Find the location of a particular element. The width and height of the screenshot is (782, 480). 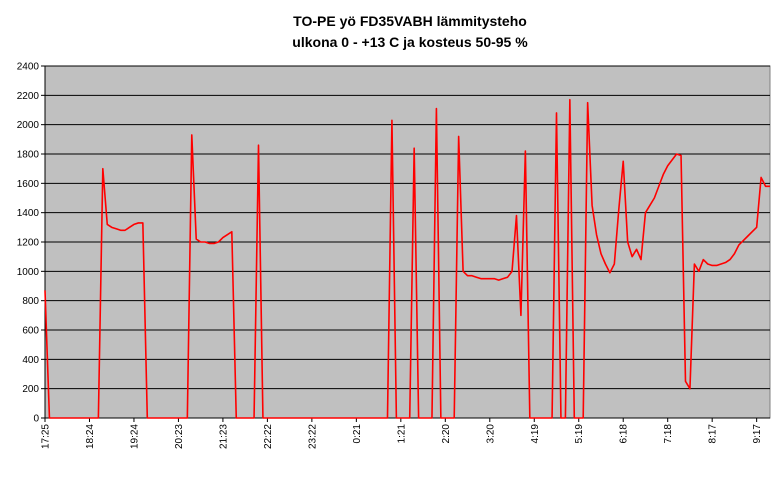

x-tick-label: 1:21 is located at coordinates (401, 434).